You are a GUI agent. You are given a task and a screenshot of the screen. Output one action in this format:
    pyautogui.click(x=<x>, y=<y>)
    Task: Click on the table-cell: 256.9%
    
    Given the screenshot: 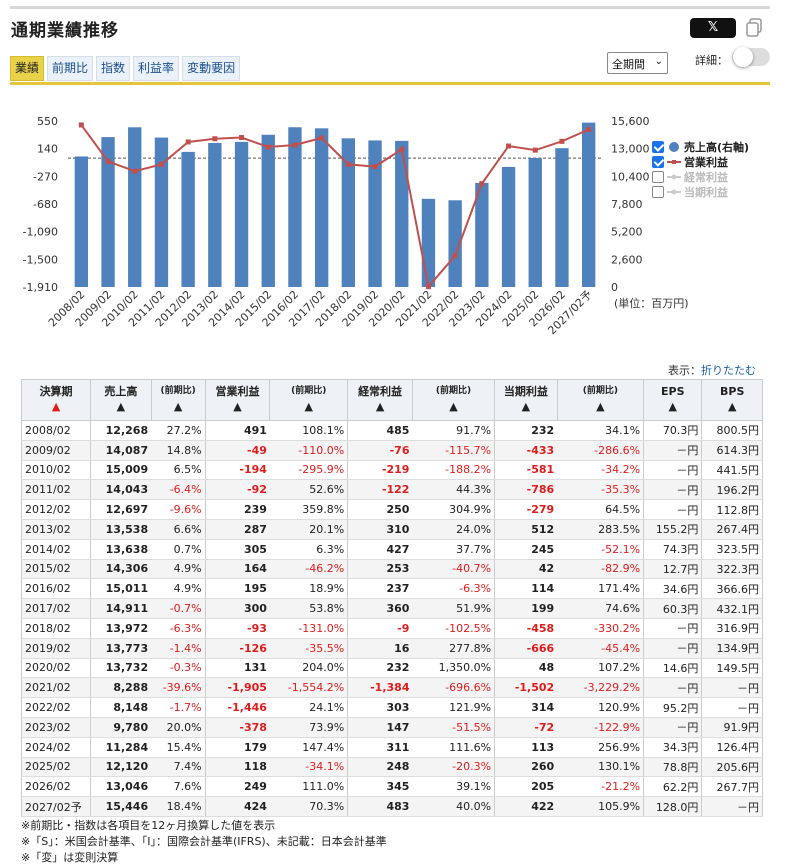 What is the action you would take?
    pyautogui.click(x=600, y=747)
    